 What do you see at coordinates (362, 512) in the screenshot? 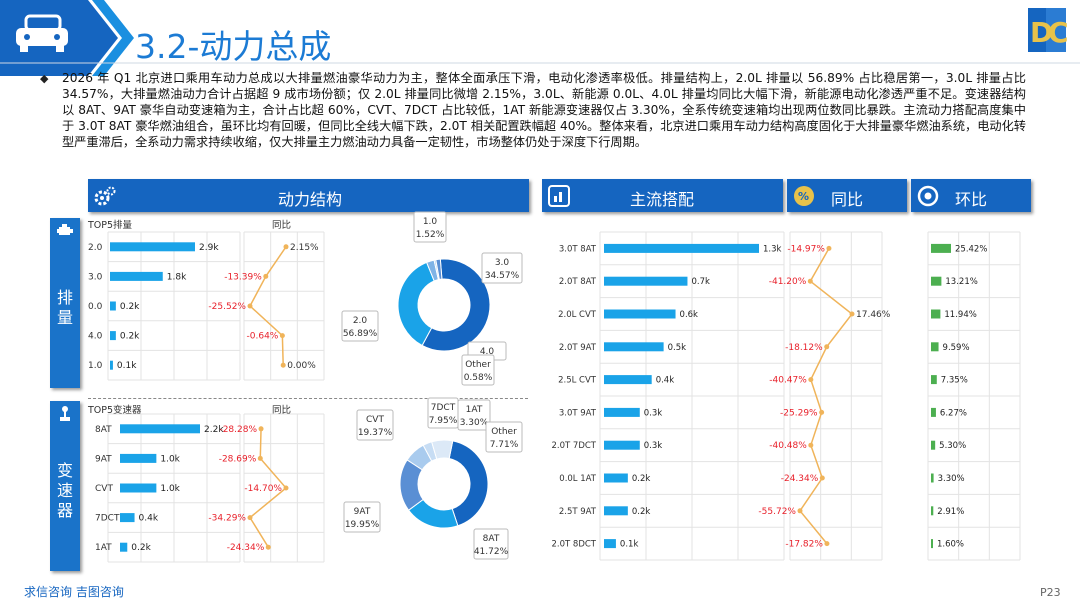
I see `pie-label-category: 9AT` at bounding box center [362, 512].